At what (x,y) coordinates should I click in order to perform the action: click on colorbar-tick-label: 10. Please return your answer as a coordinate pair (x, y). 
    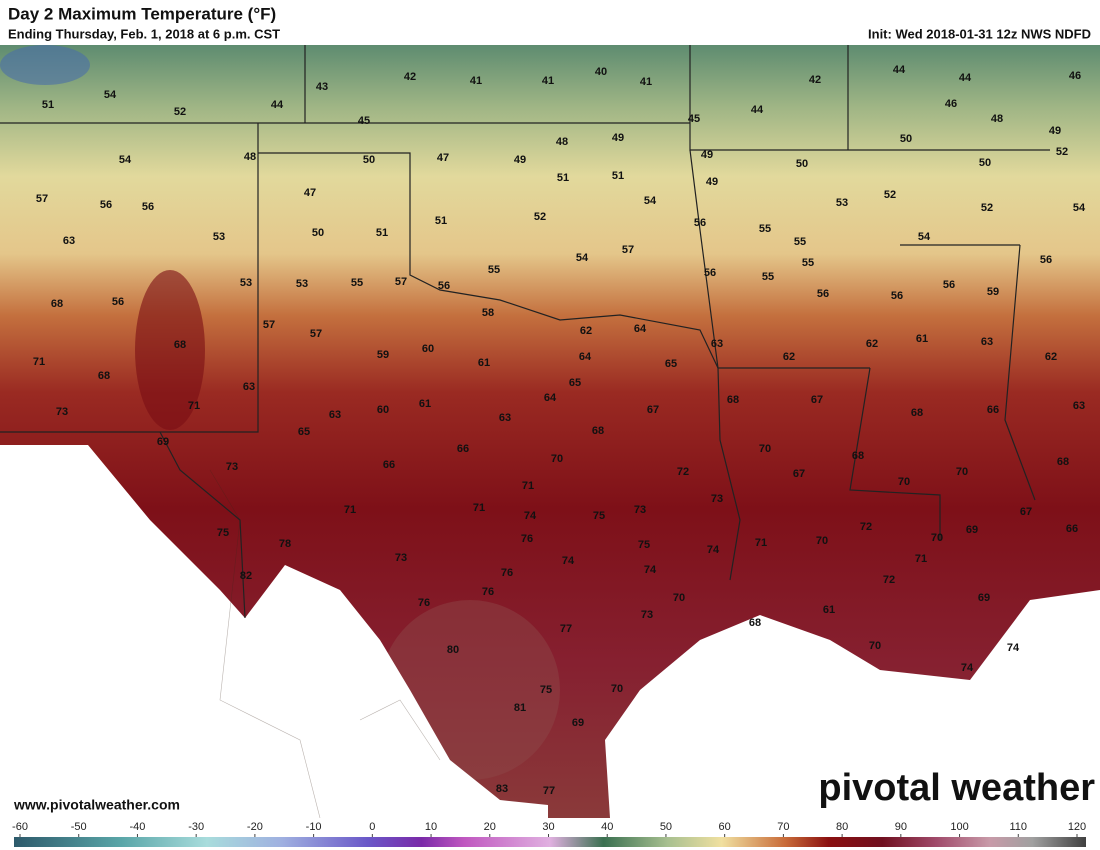
    Looking at the image, I should click on (431, 827).